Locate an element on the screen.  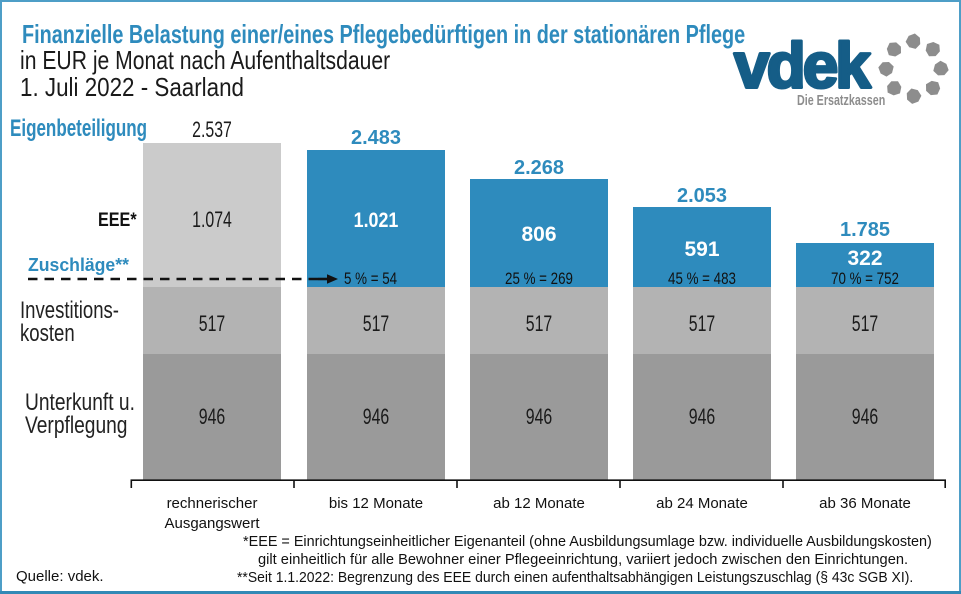
svg-text: Die Ersatzkassen is located at coordinates (841, 99).